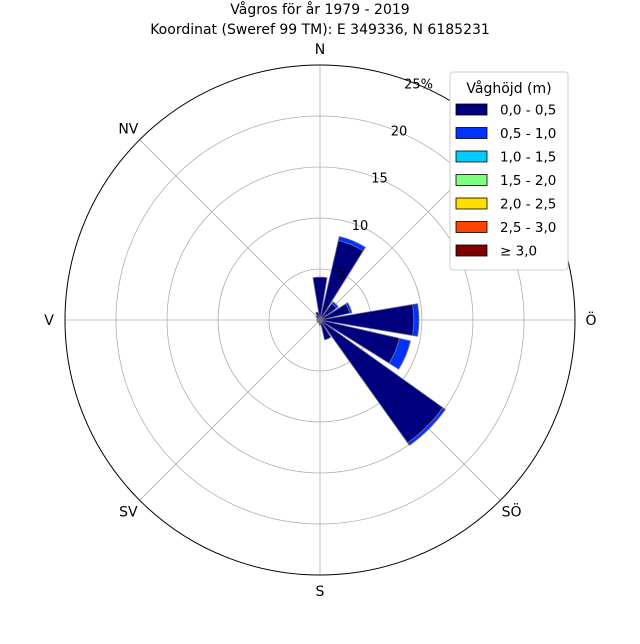 The width and height of the screenshot is (640, 644). What do you see at coordinates (49, 321) in the screenshot?
I see `direction-label: V` at bounding box center [49, 321].